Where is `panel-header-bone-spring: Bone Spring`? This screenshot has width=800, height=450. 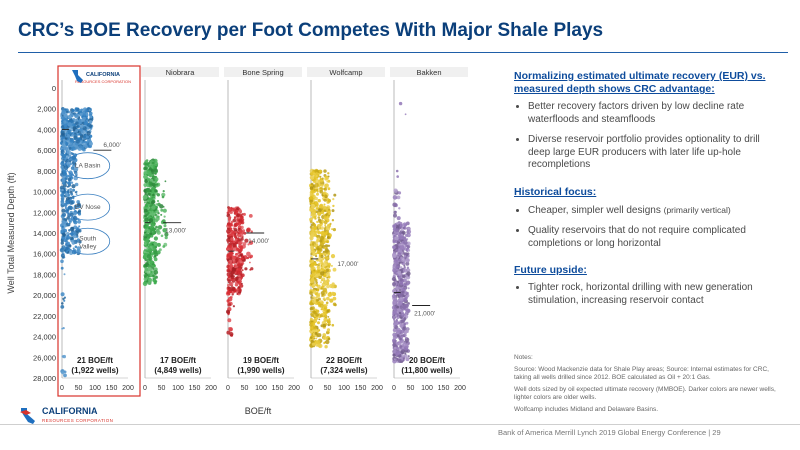
panel-header-bone-spring: Bone Spring is located at coordinates (262, 72).